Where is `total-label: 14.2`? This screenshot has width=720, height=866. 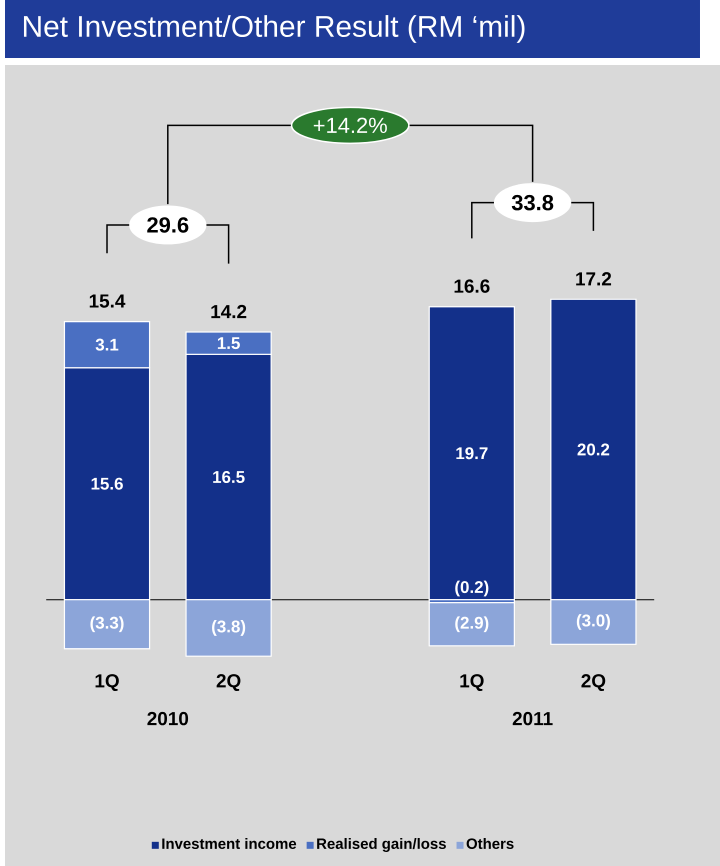 total-label: 14.2 is located at coordinates (228, 311).